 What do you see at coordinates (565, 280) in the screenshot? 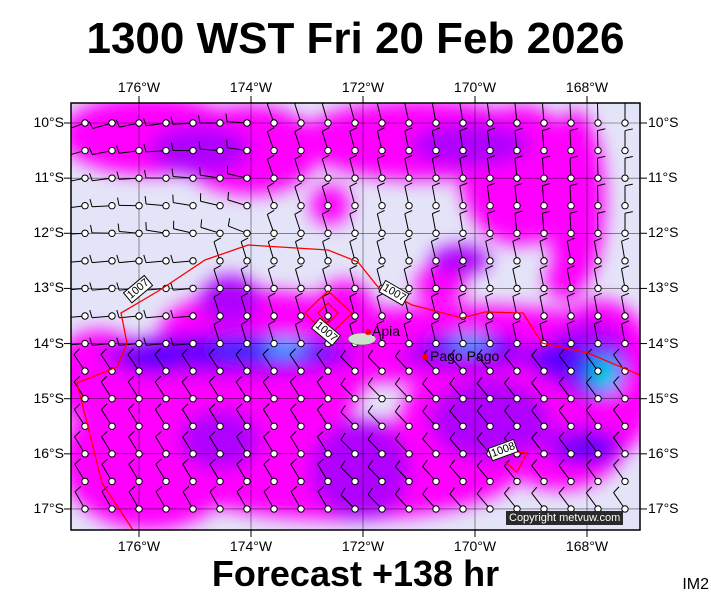
I see `rain-area` at bounding box center [565, 280].